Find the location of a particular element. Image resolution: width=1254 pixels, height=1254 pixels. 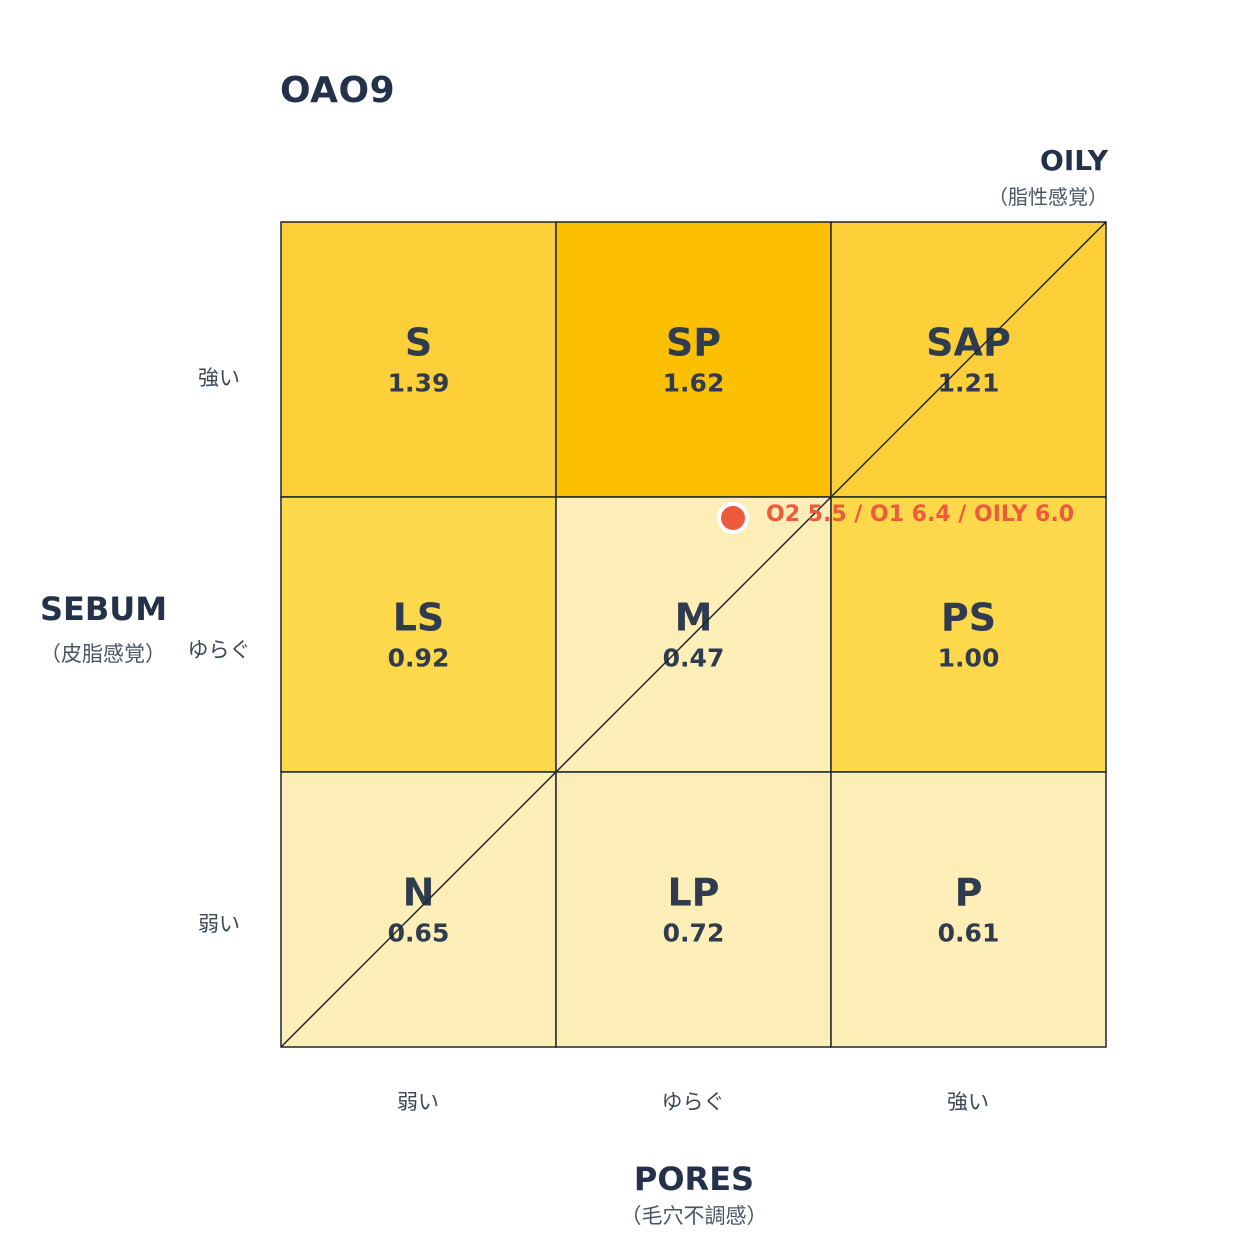

data-point-label: O2 5.5 / O1 6.4 / OILY 6.0 is located at coordinates (920, 514).